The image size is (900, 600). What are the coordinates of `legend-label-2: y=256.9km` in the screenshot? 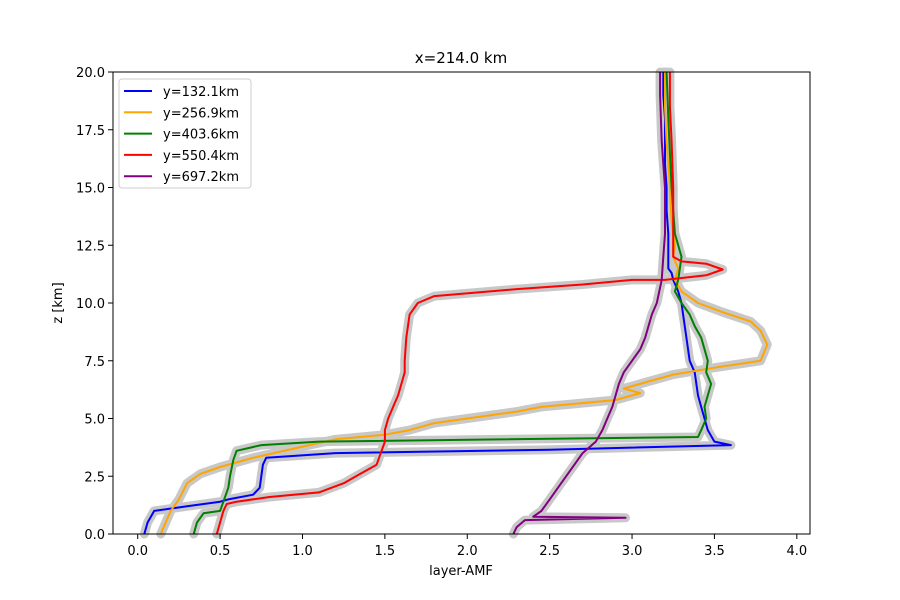 It's located at (201, 113).